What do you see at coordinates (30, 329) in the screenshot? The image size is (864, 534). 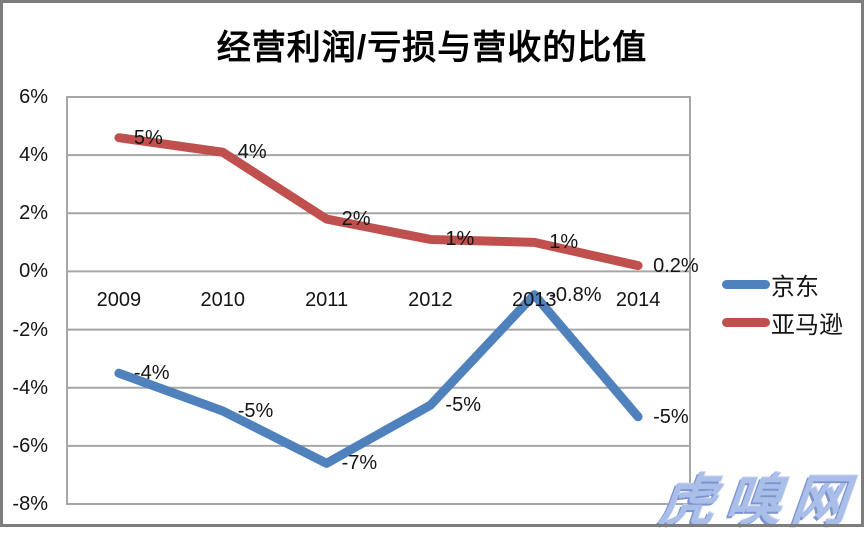 I see `y-tick--2%: -2%` at bounding box center [30, 329].